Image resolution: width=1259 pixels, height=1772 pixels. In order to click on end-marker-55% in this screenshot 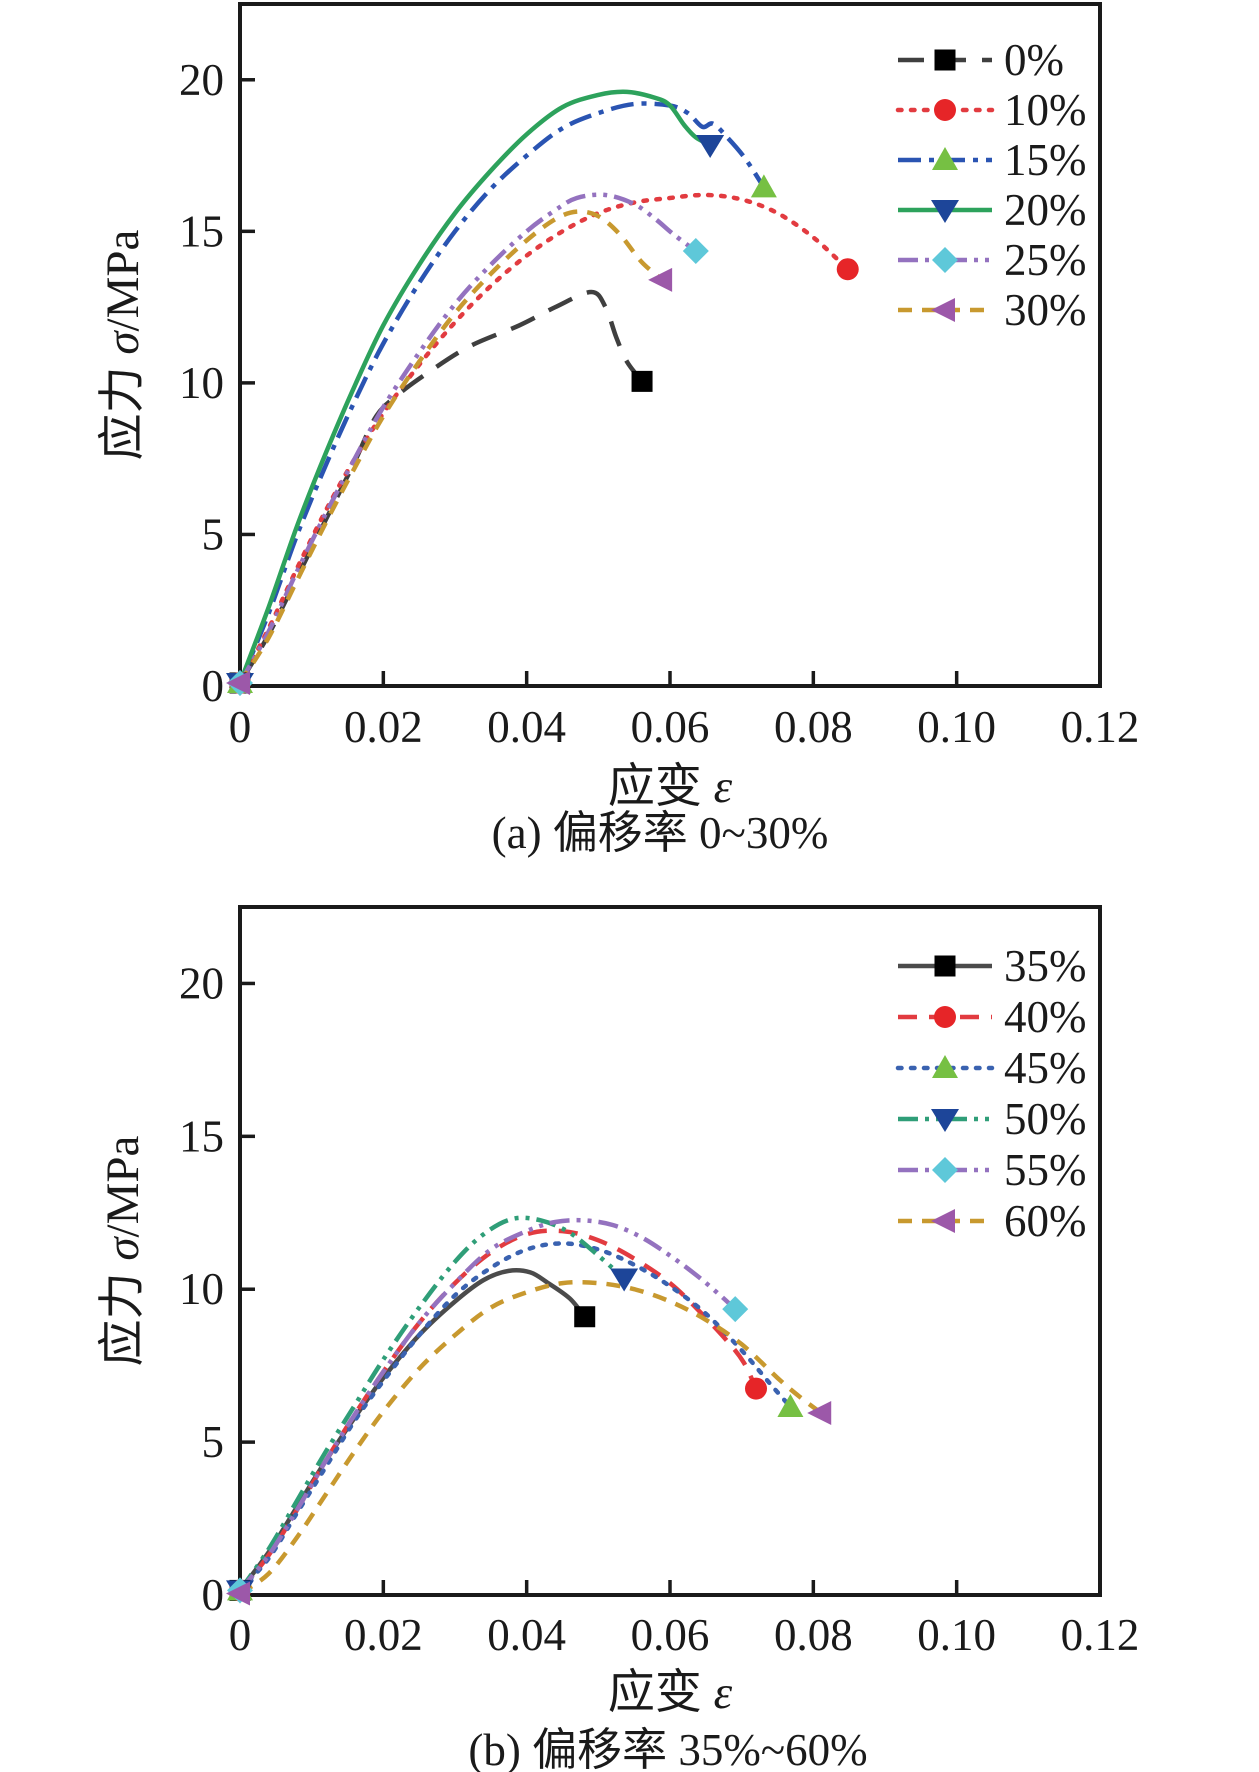, I will do `click(735, 1309)`.